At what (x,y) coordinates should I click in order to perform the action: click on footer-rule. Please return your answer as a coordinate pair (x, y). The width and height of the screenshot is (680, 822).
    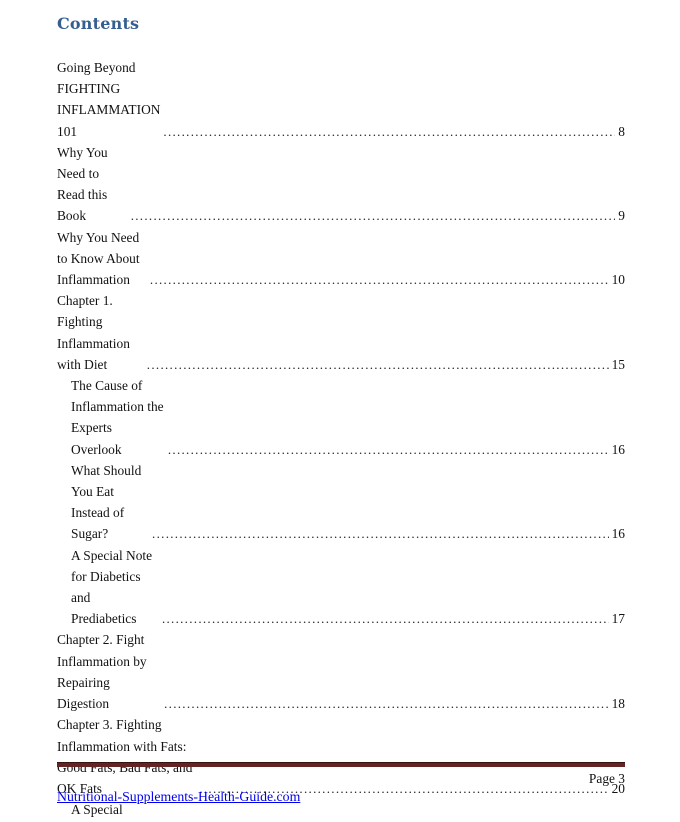
    Looking at the image, I should click on (341, 764).